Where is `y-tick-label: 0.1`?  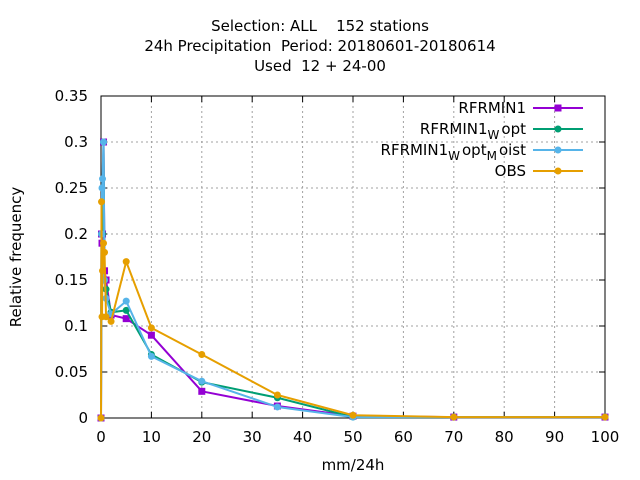
y-tick-label: 0.1 is located at coordinates (76, 326).